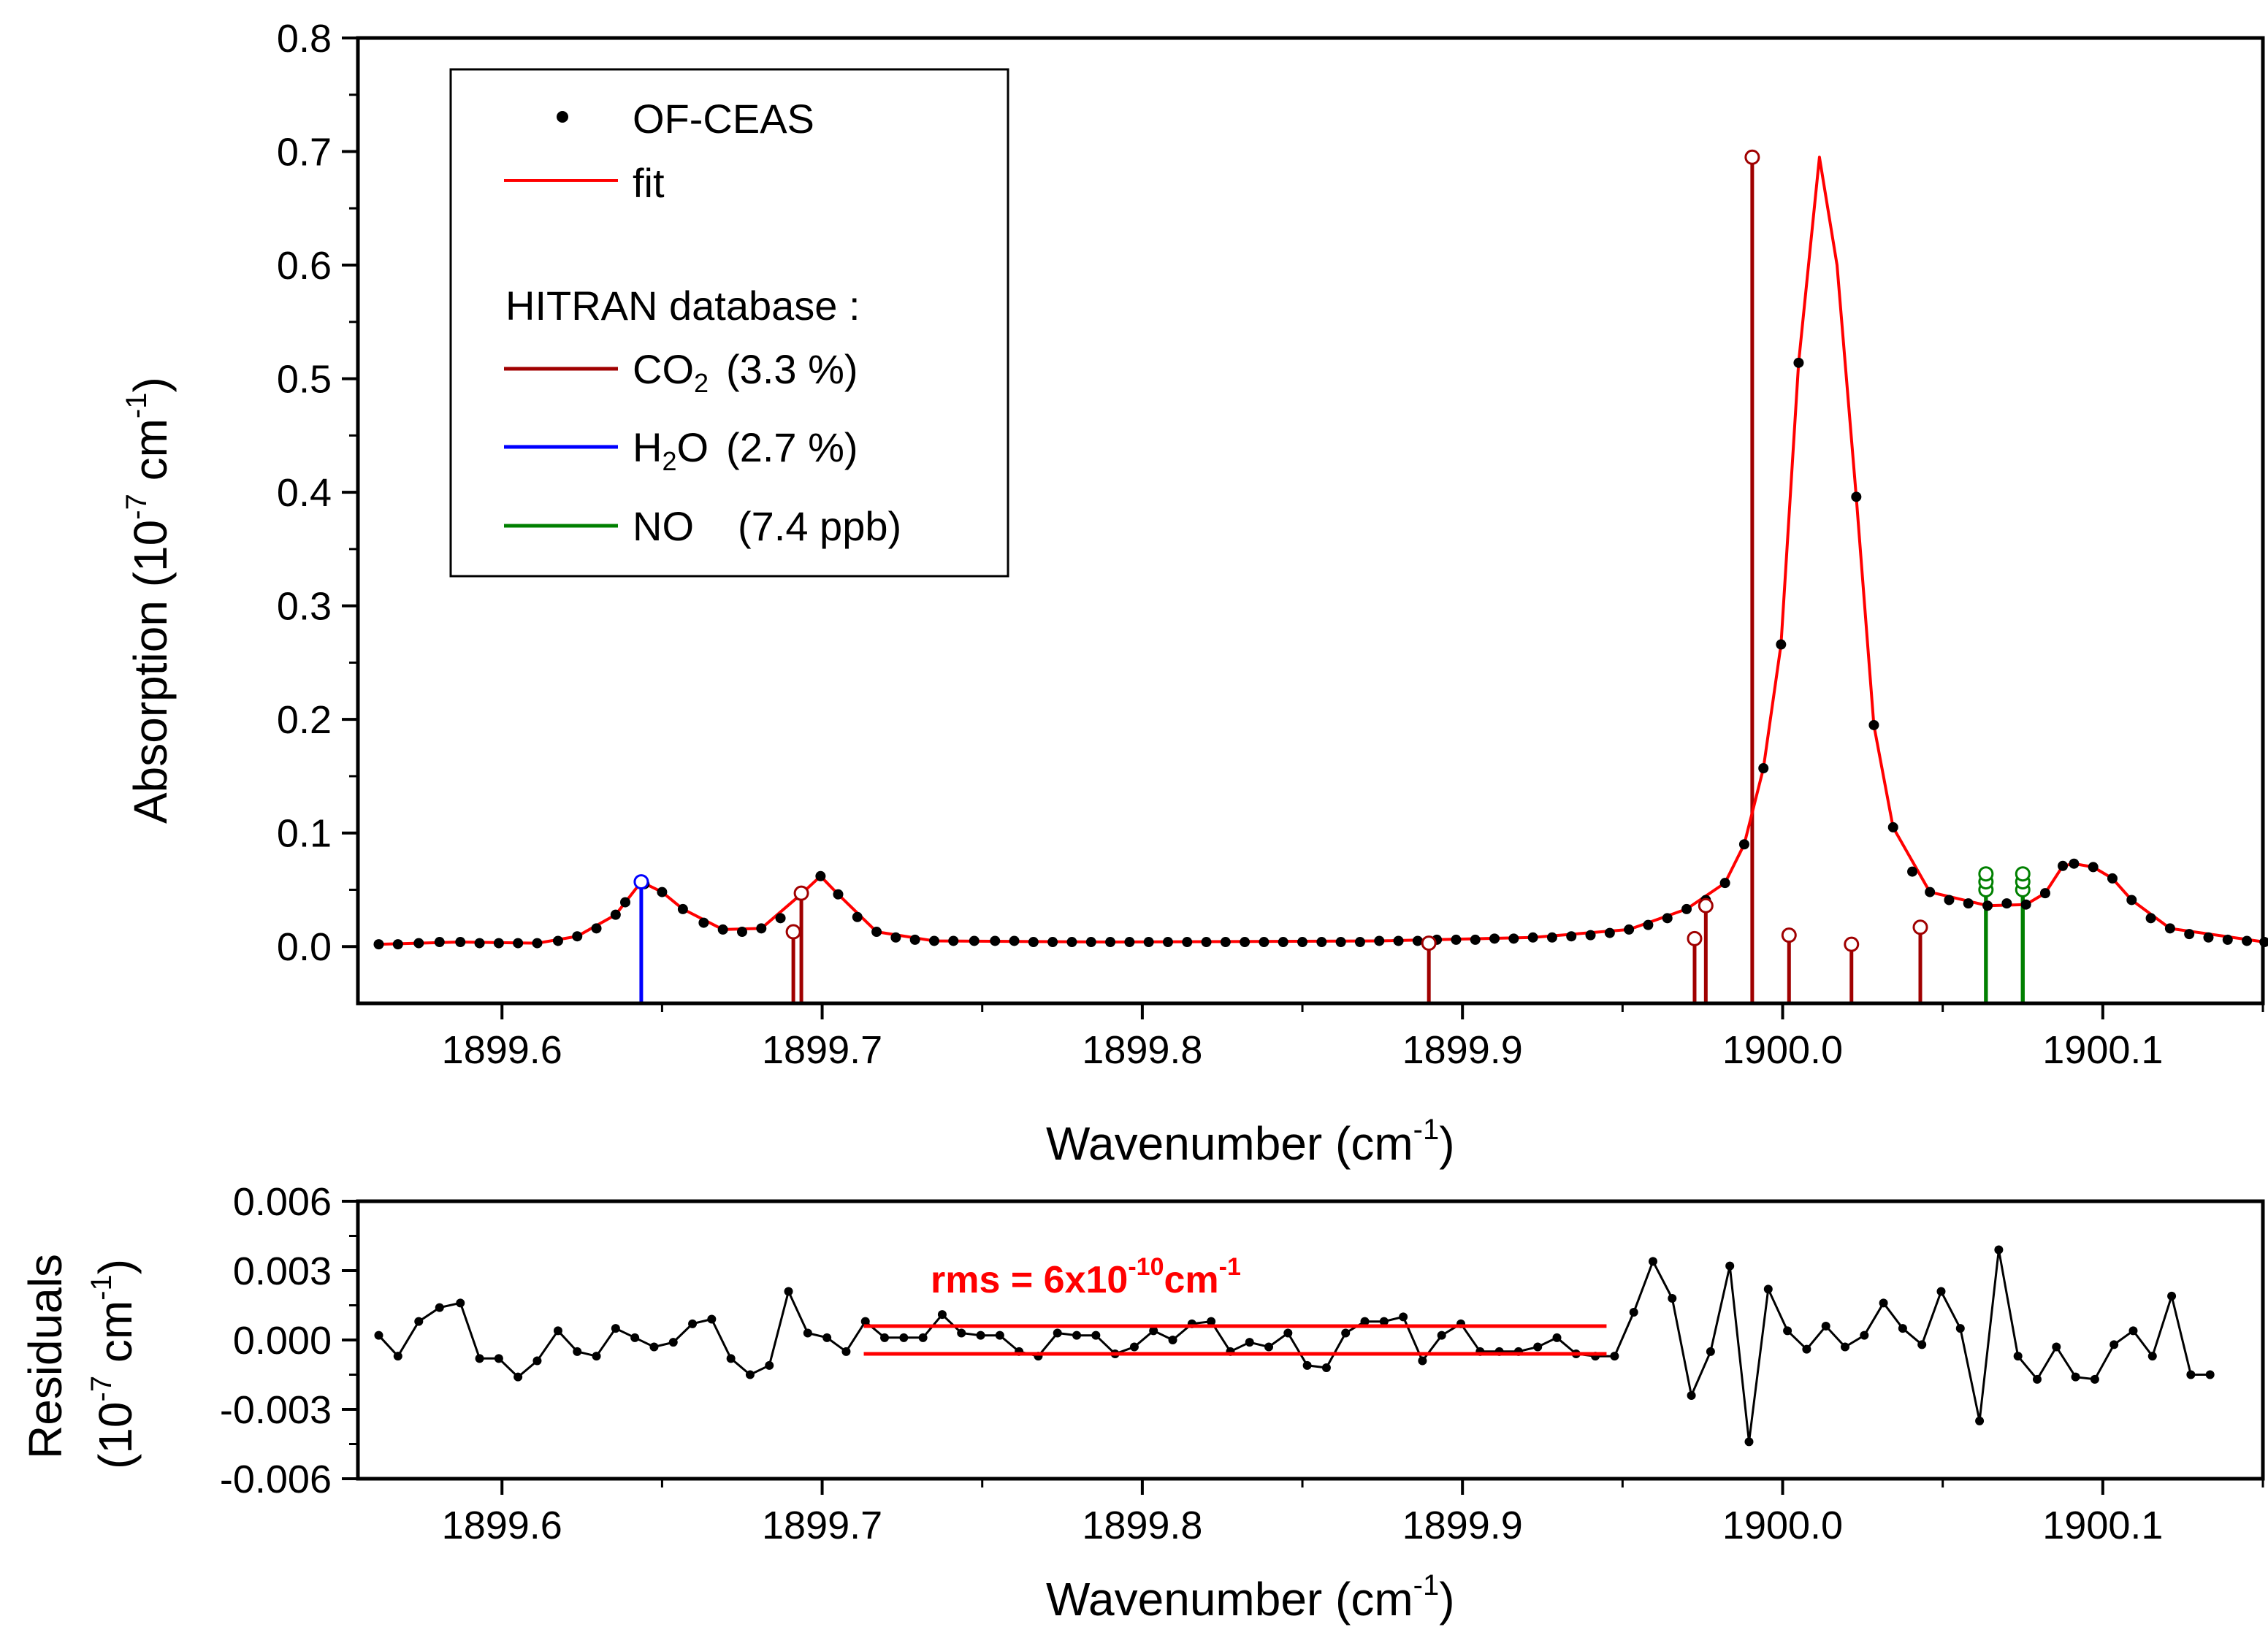 Image resolution: width=2268 pixels, height=1635 pixels. Describe the element at coordinates (723, 119) in the screenshot. I see `legend-ofceas-label: OF-CEAS` at that location.